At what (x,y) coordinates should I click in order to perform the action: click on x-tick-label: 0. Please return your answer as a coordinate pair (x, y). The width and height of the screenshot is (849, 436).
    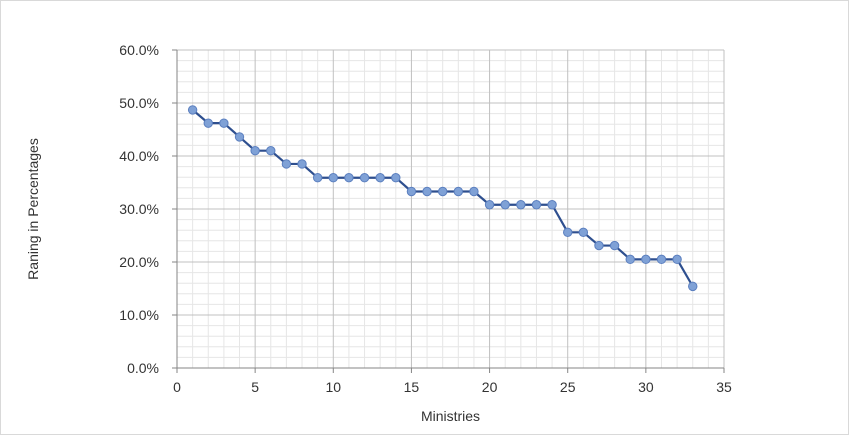
    Looking at the image, I should click on (177, 387).